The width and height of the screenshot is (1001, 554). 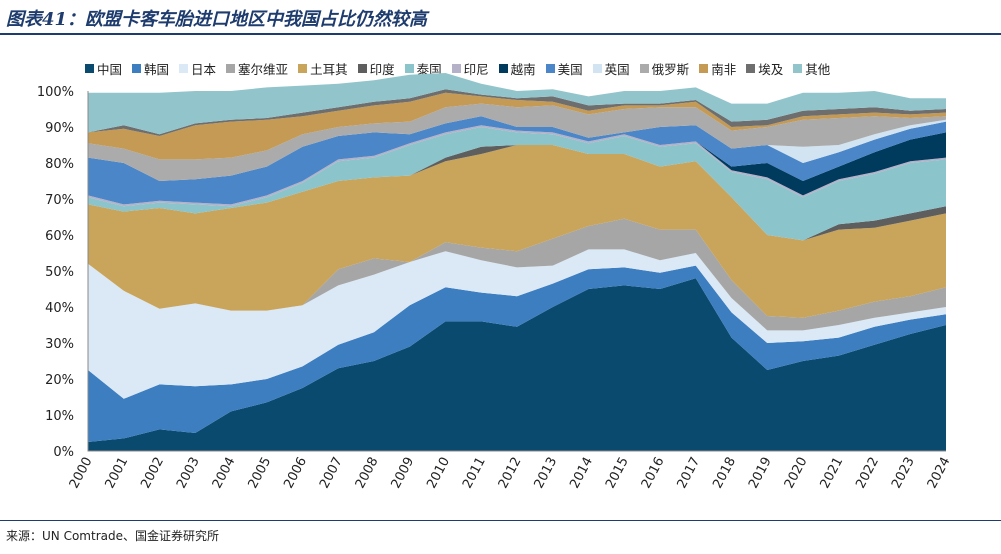 I want to click on x-tick-label: 2015, so click(x=617, y=473).